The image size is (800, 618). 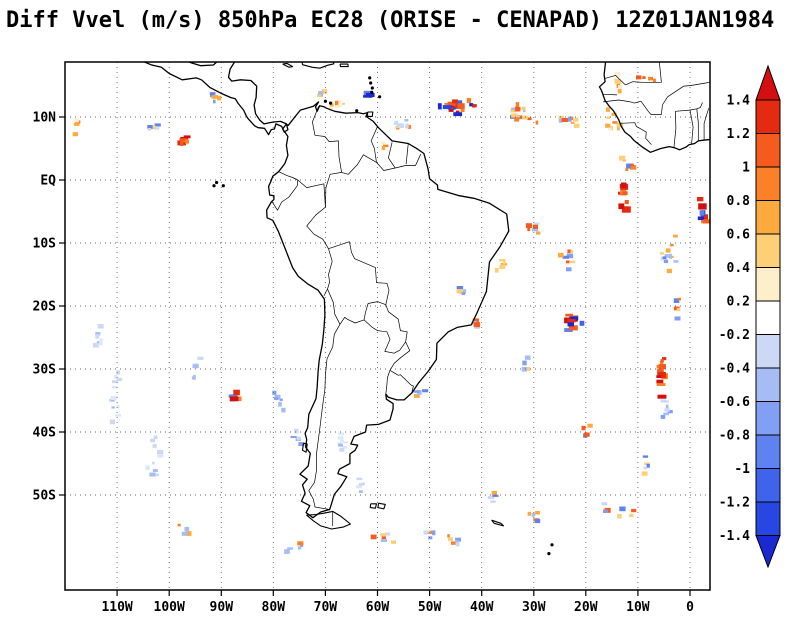 What do you see at coordinates (768, 217) in the screenshot?
I see `colorbar-box` at bounding box center [768, 217].